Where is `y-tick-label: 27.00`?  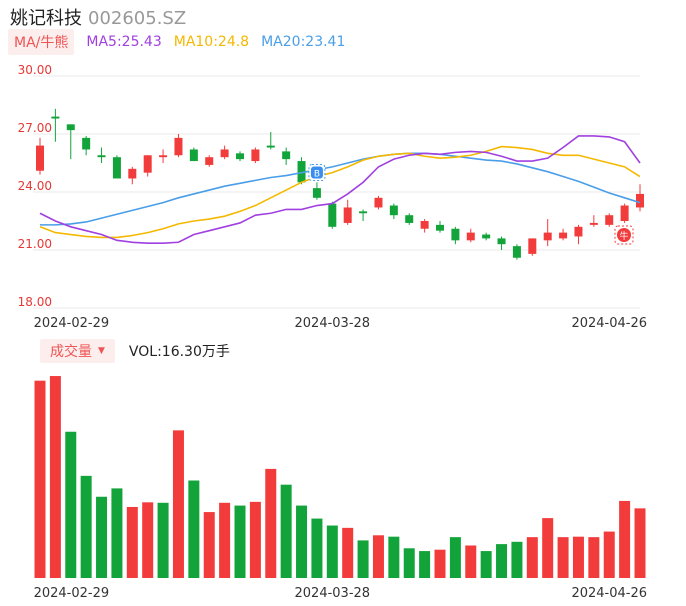
y-tick-label: 27.00 is located at coordinates (35, 128).